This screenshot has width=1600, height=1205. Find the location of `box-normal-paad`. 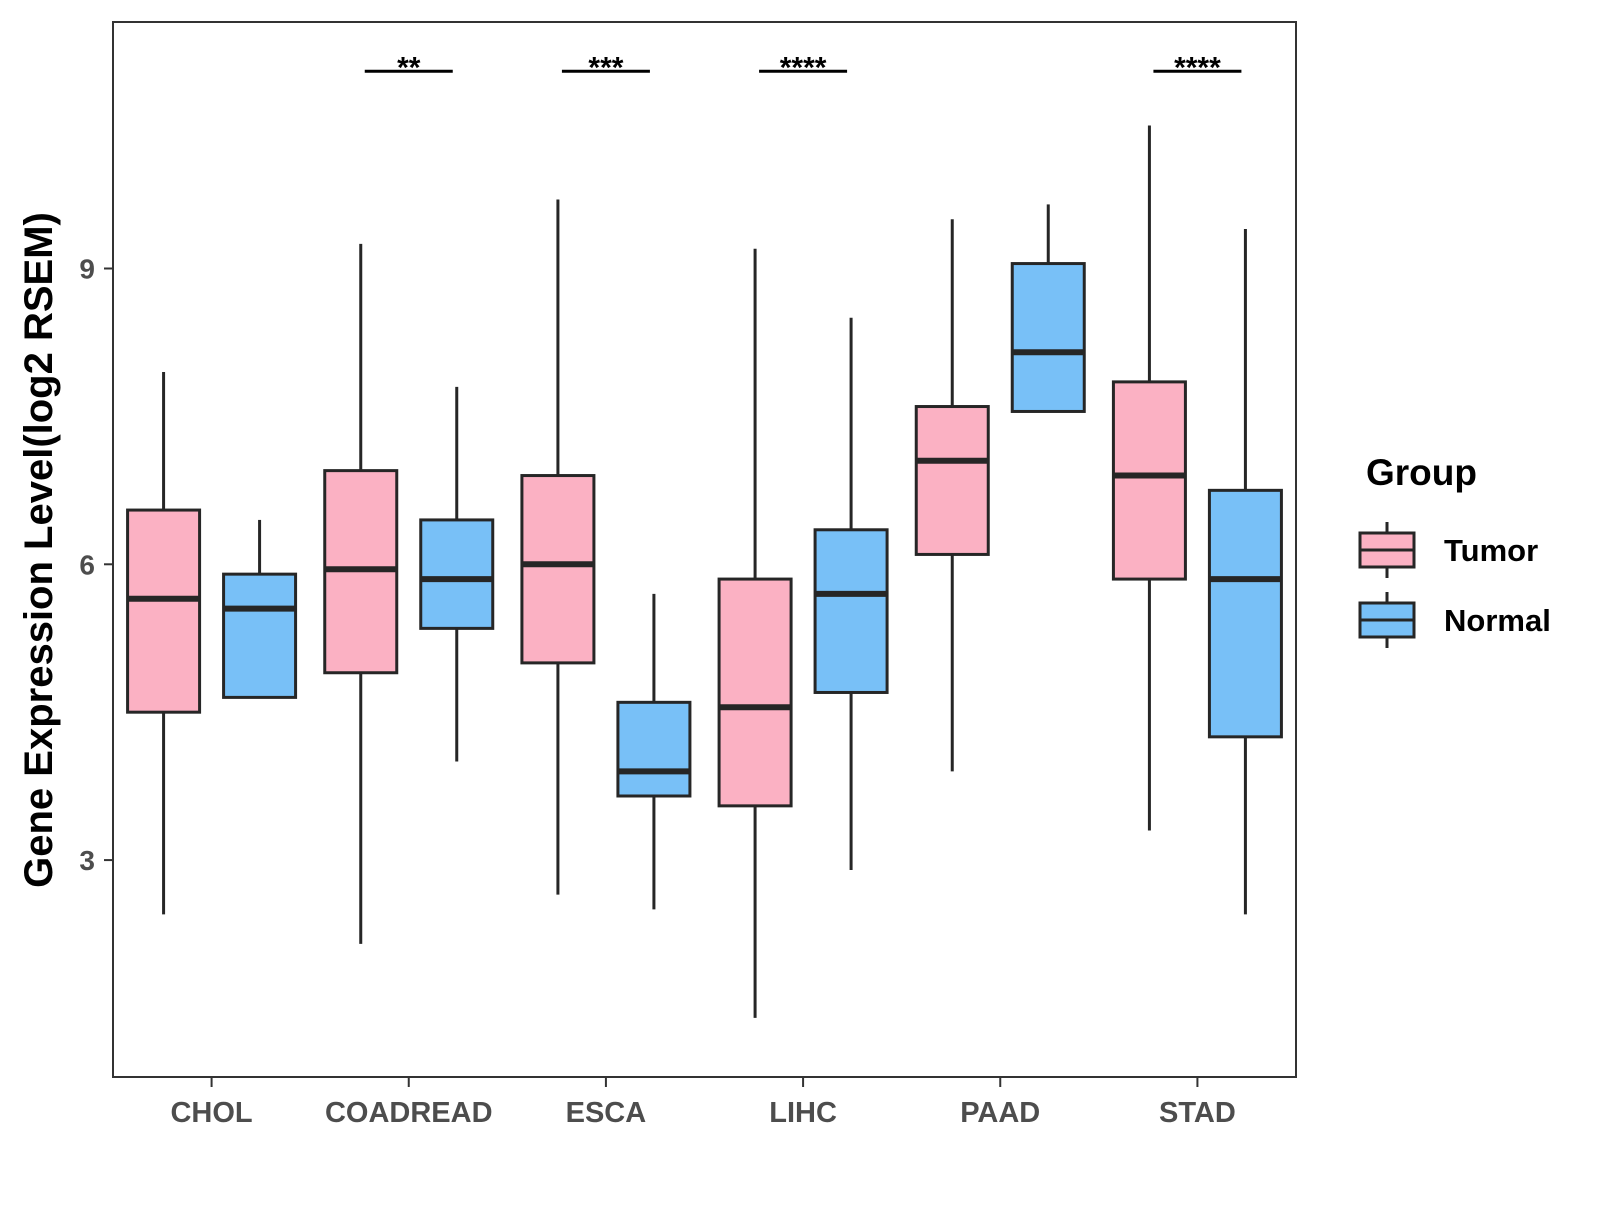

box-normal-paad is located at coordinates (1048, 308).